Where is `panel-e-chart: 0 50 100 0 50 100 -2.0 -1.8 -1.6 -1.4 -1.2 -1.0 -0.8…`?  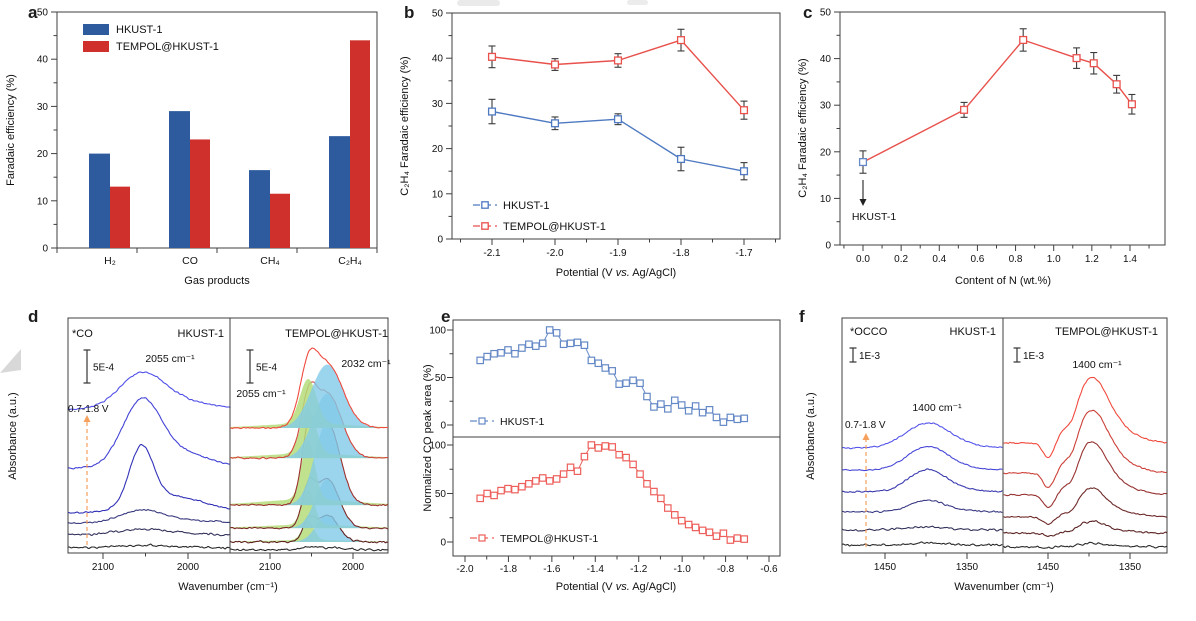 panel-e-chart: 0 50 100 0 50 100 -2.0 -1.8 -1.6 -1.4 -1.2 -1.0 -0.8… is located at coordinates (601, 456).